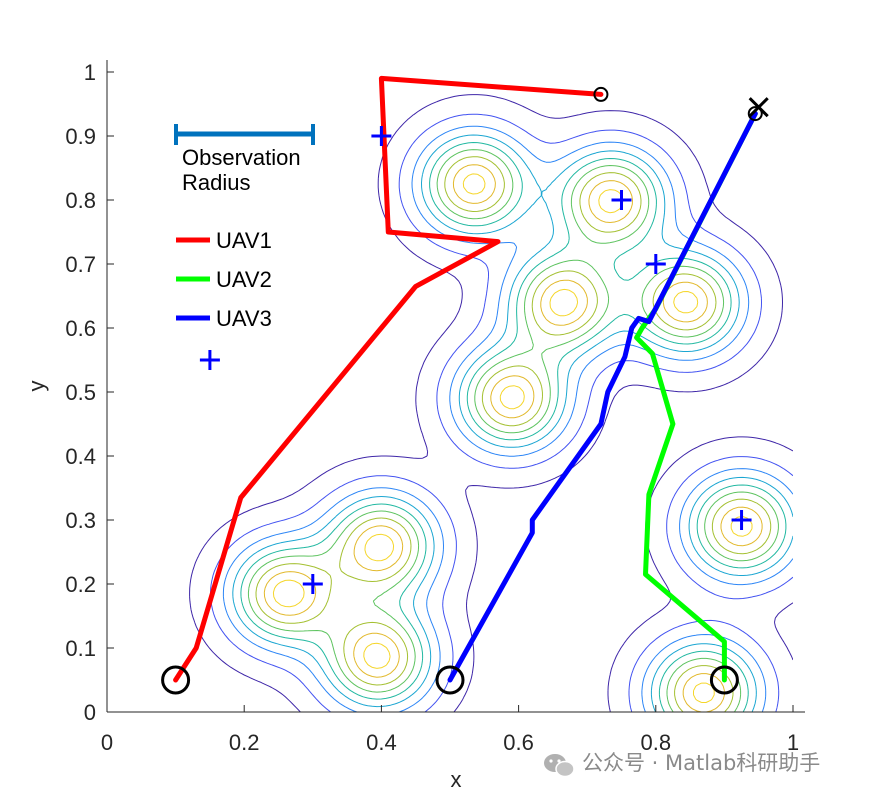 The height and width of the screenshot is (798, 889). I want to click on observation-label-line2: Radius, so click(216, 182).